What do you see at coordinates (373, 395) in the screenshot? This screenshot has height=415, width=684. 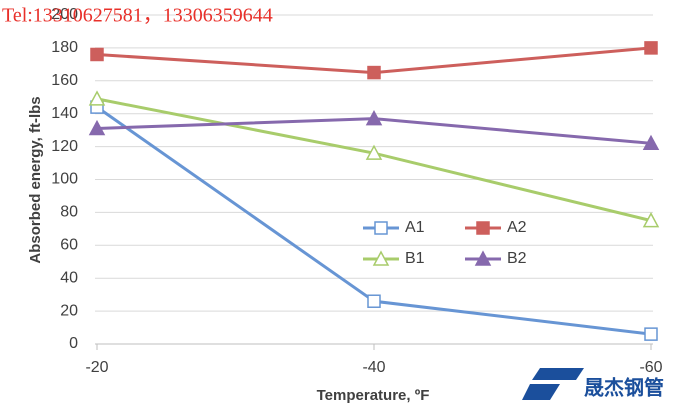 I see `x-axis-label: Temperature, ºF` at bounding box center [373, 395].